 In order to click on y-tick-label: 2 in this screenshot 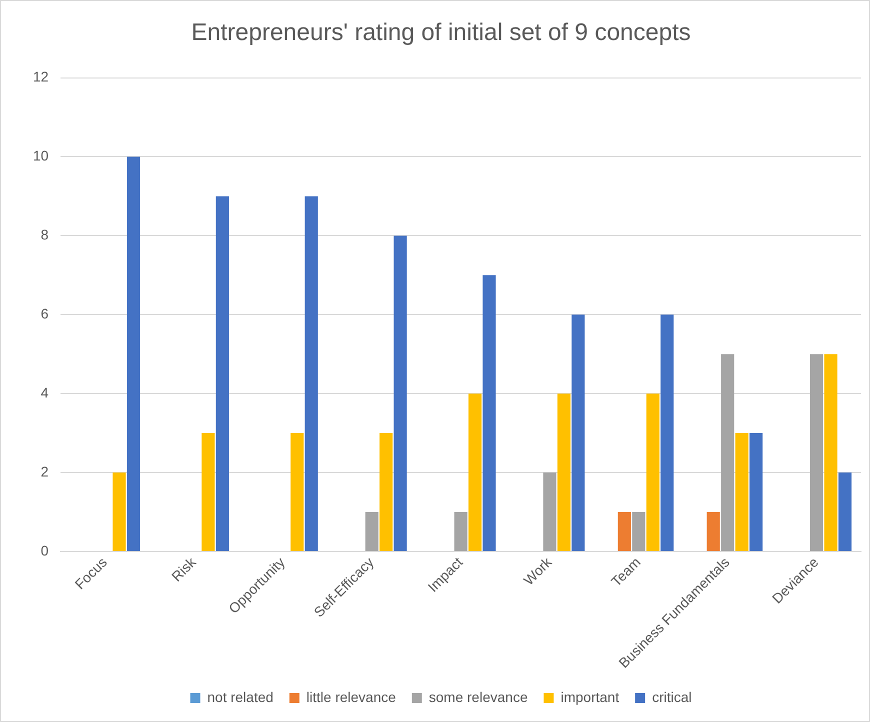, I will do `click(44, 471)`.